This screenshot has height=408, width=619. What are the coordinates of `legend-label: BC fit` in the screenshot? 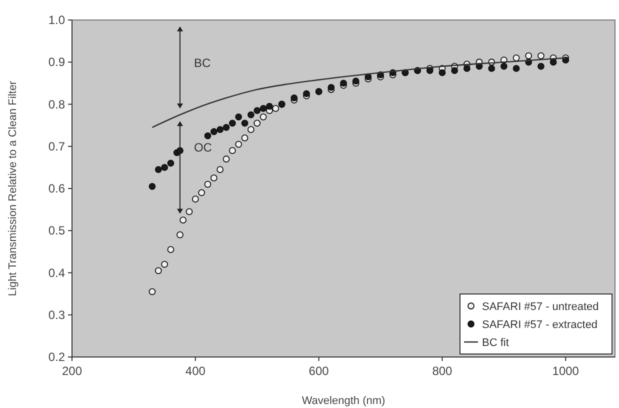 It's located at (495, 343).